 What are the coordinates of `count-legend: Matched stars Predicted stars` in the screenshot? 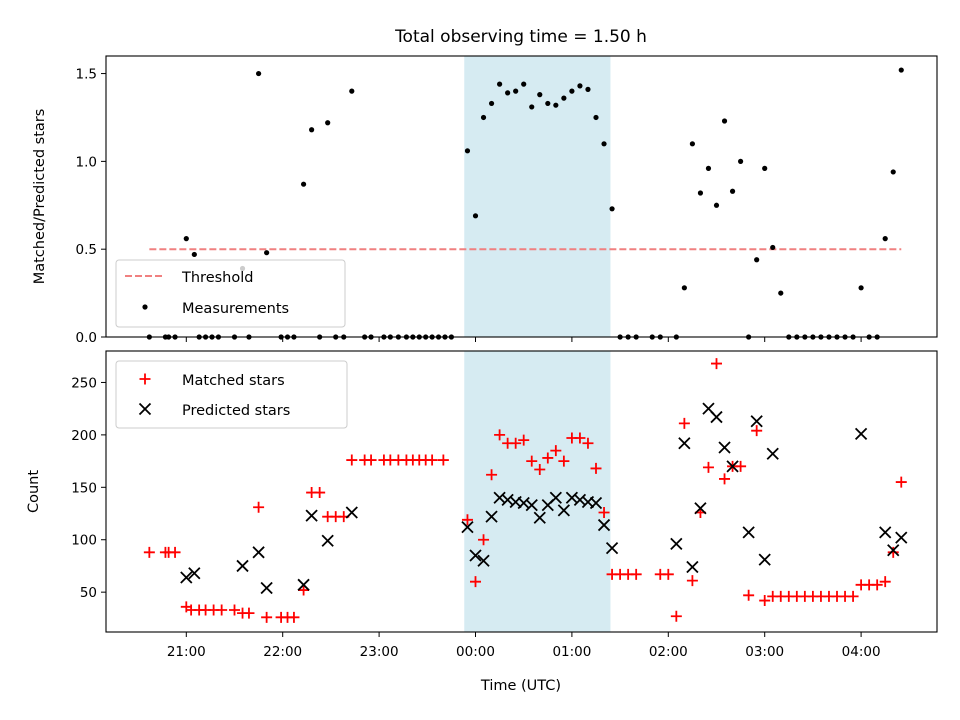 It's located at (231, 394).